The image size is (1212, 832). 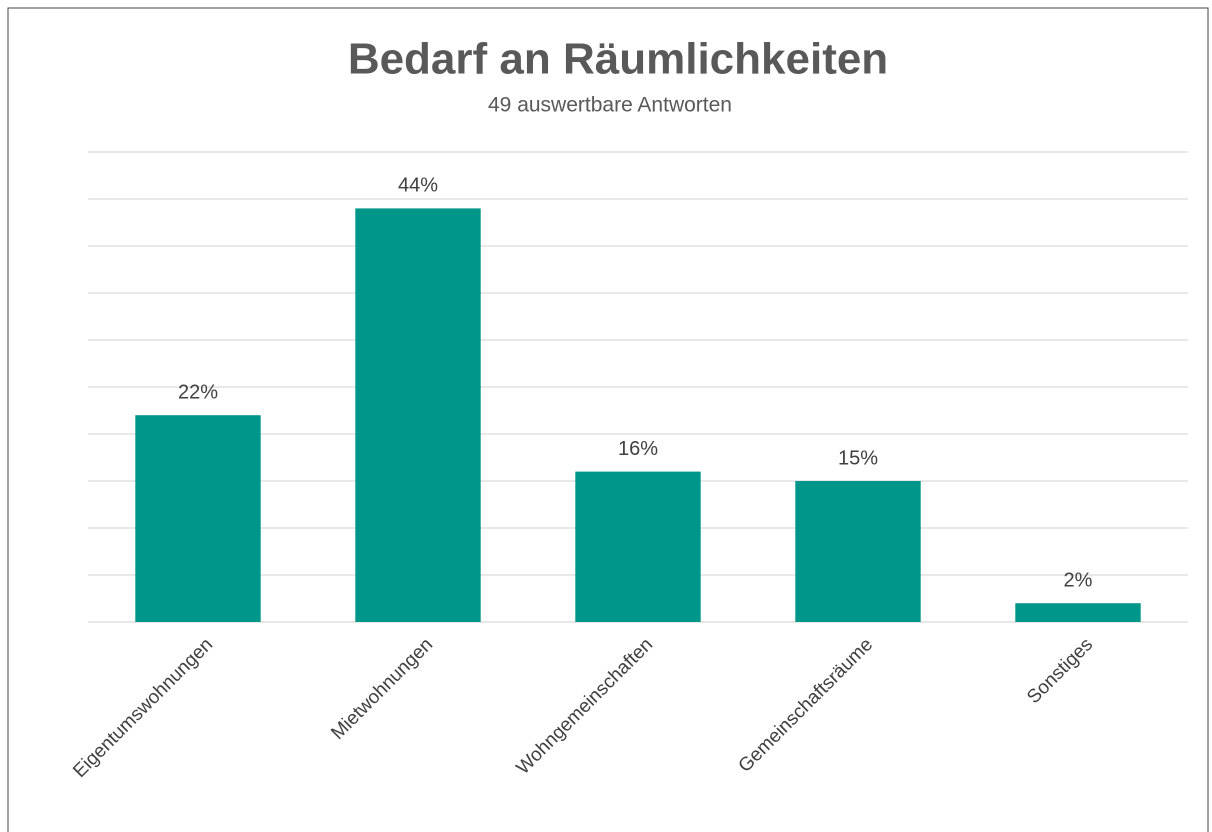 I want to click on data-label: 16%, so click(x=638, y=449).